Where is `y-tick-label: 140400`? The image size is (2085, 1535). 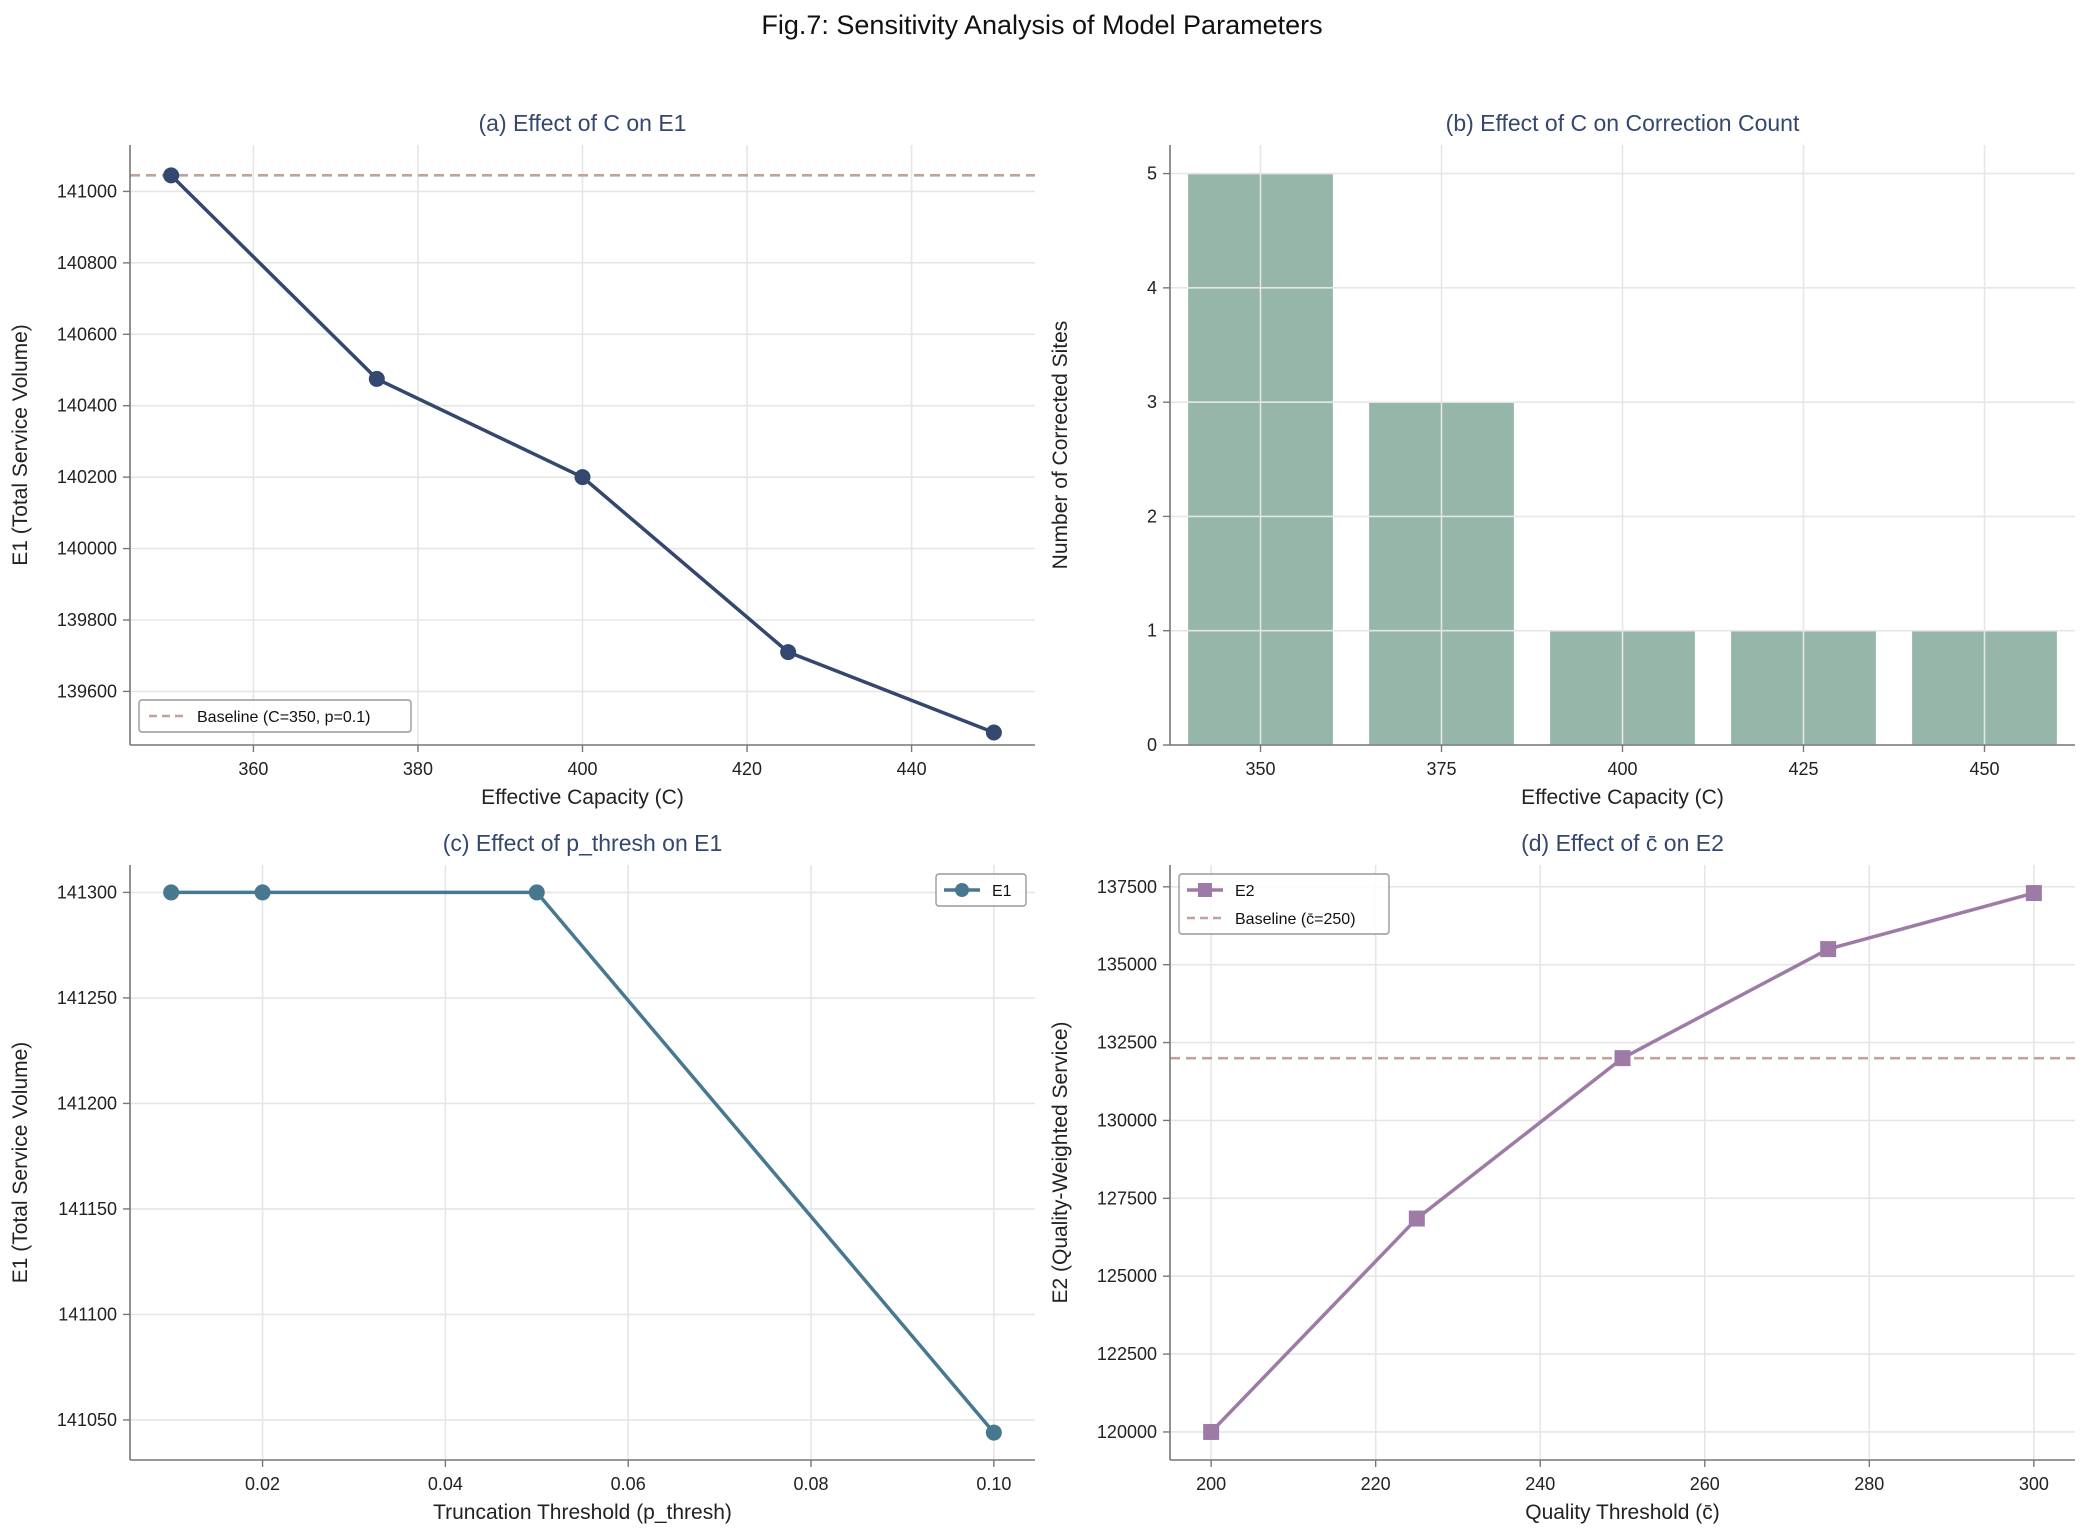 y-tick-label: 140400 is located at coordinates (87, 406).